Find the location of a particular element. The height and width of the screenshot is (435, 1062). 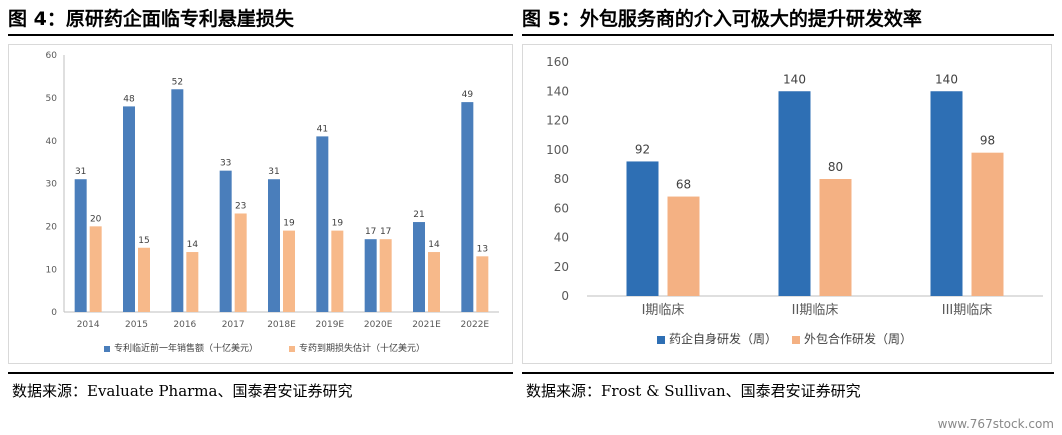

data-label: 23 is located at coordinates (240, 206).